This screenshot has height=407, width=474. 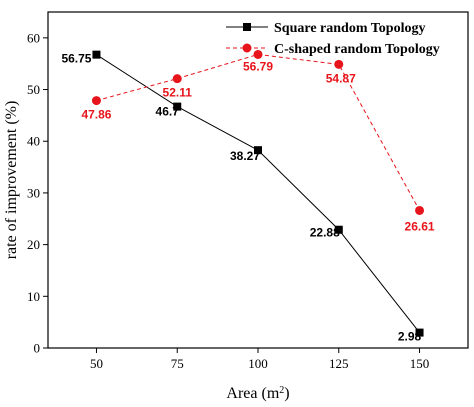 What do you see at coordinates (178, 93) in the screenshot?
I see `data-label: 52.11` at bounding box center [178, 93].